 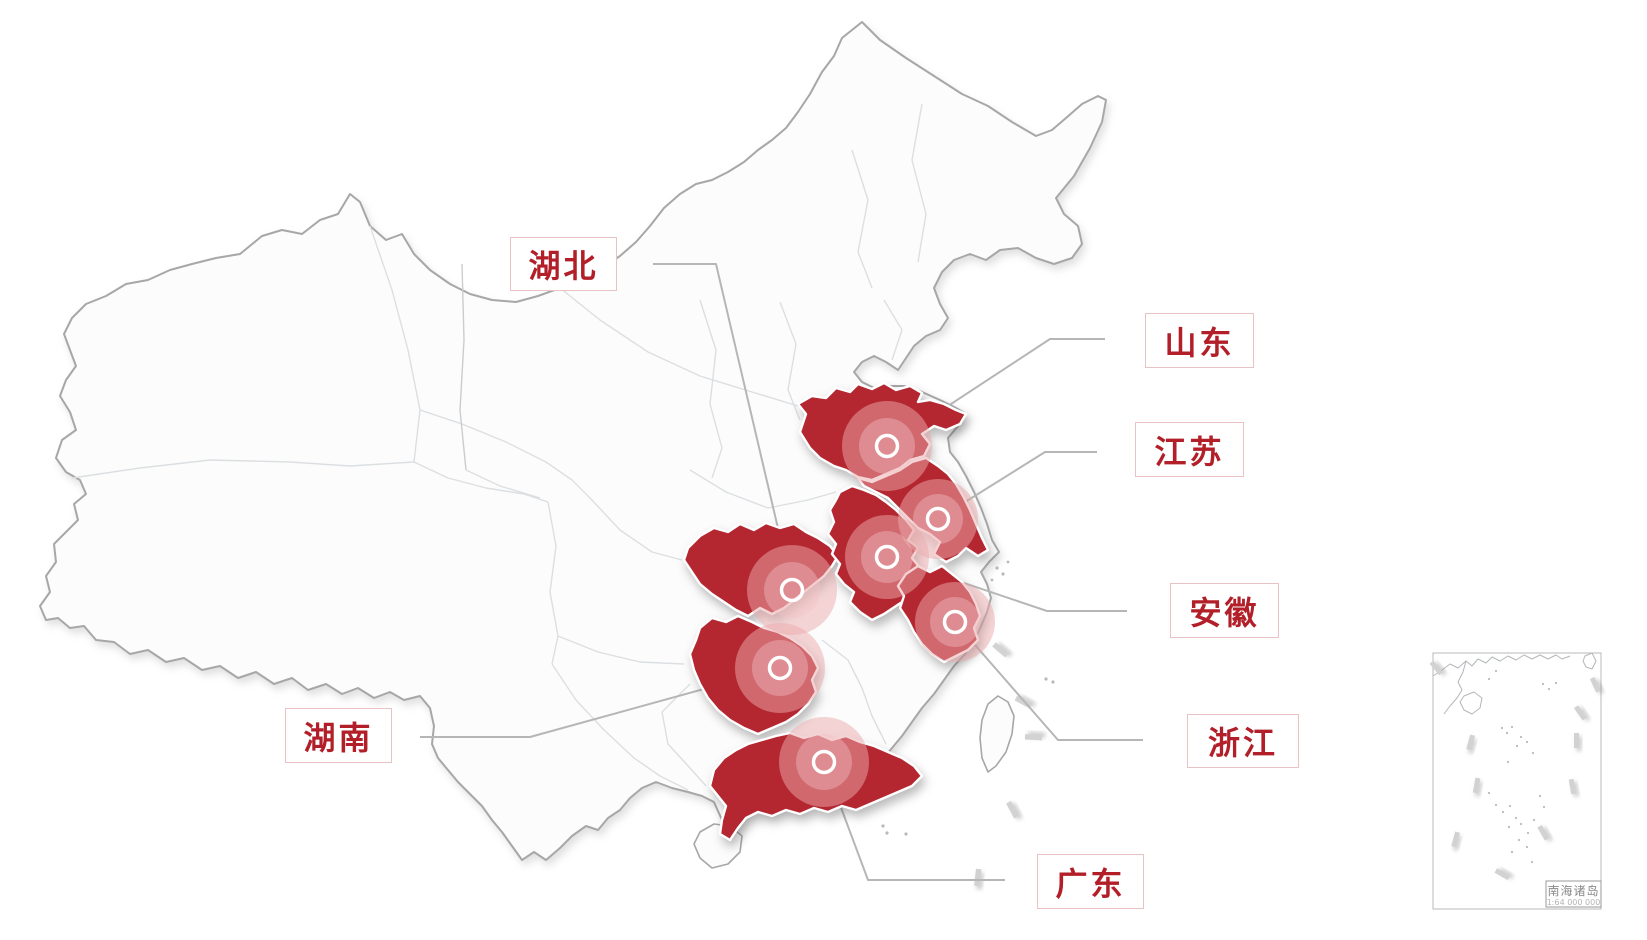 I want to click on taiwan-island, so click(x=997, y=734).